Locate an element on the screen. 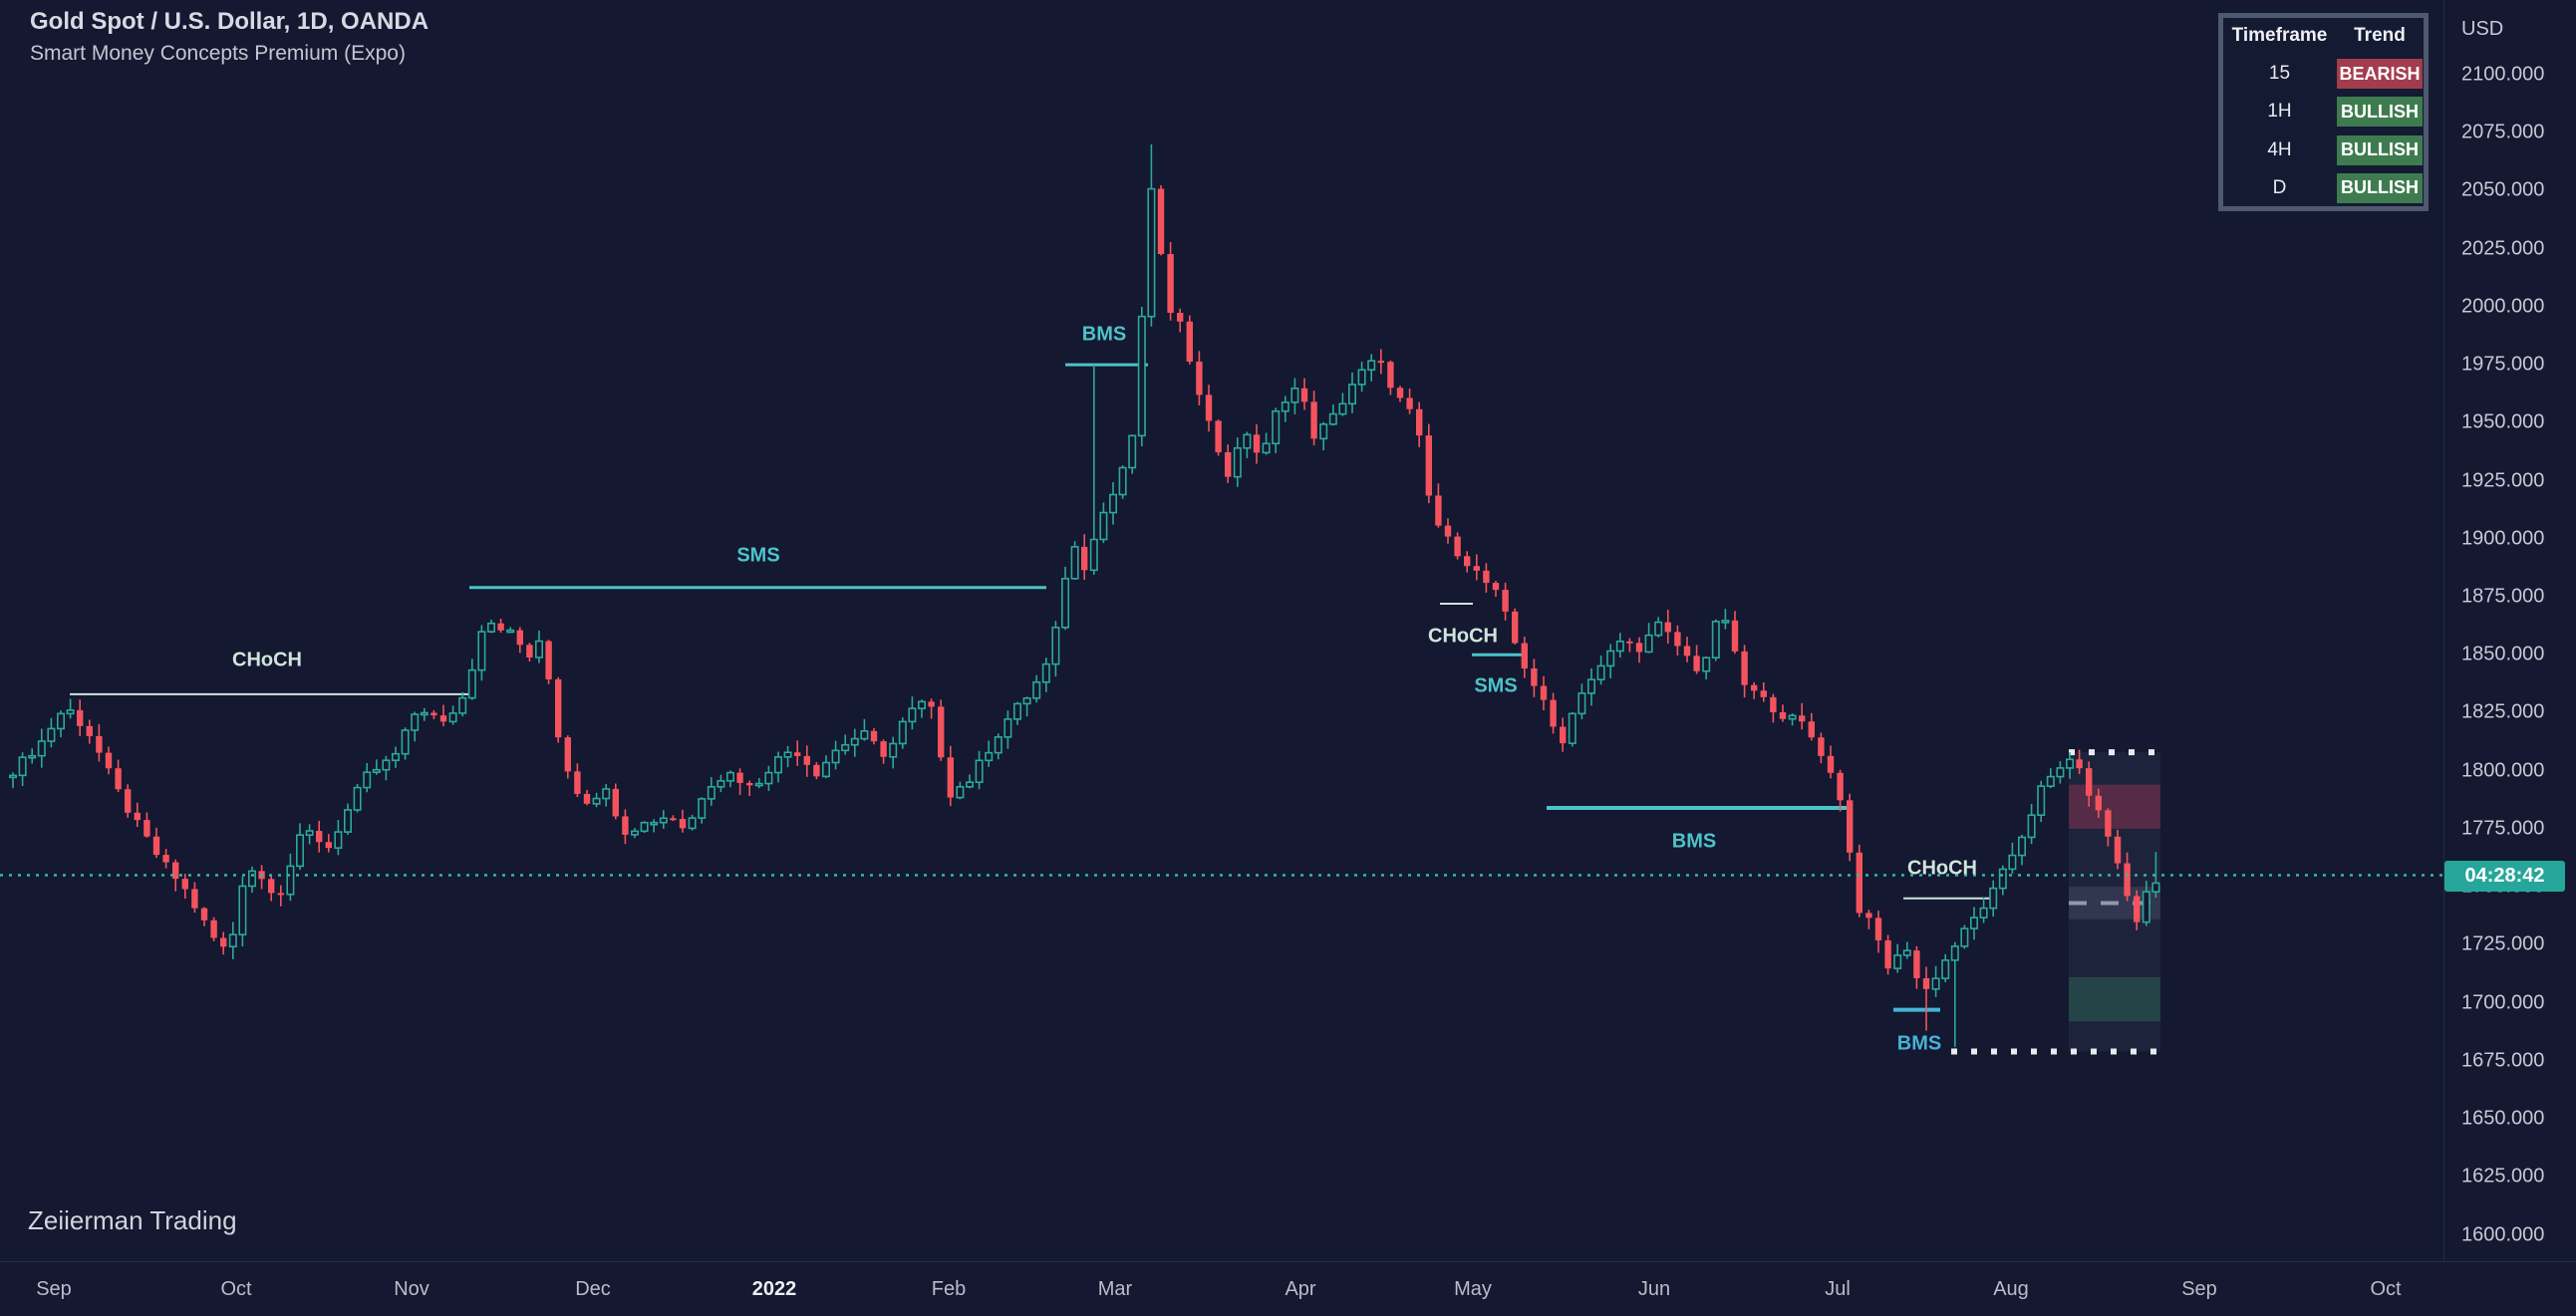 Image resolution: width=2576 pixels, height=1316 pixels. price-axis-separator is located at coordinates (2443, 631).